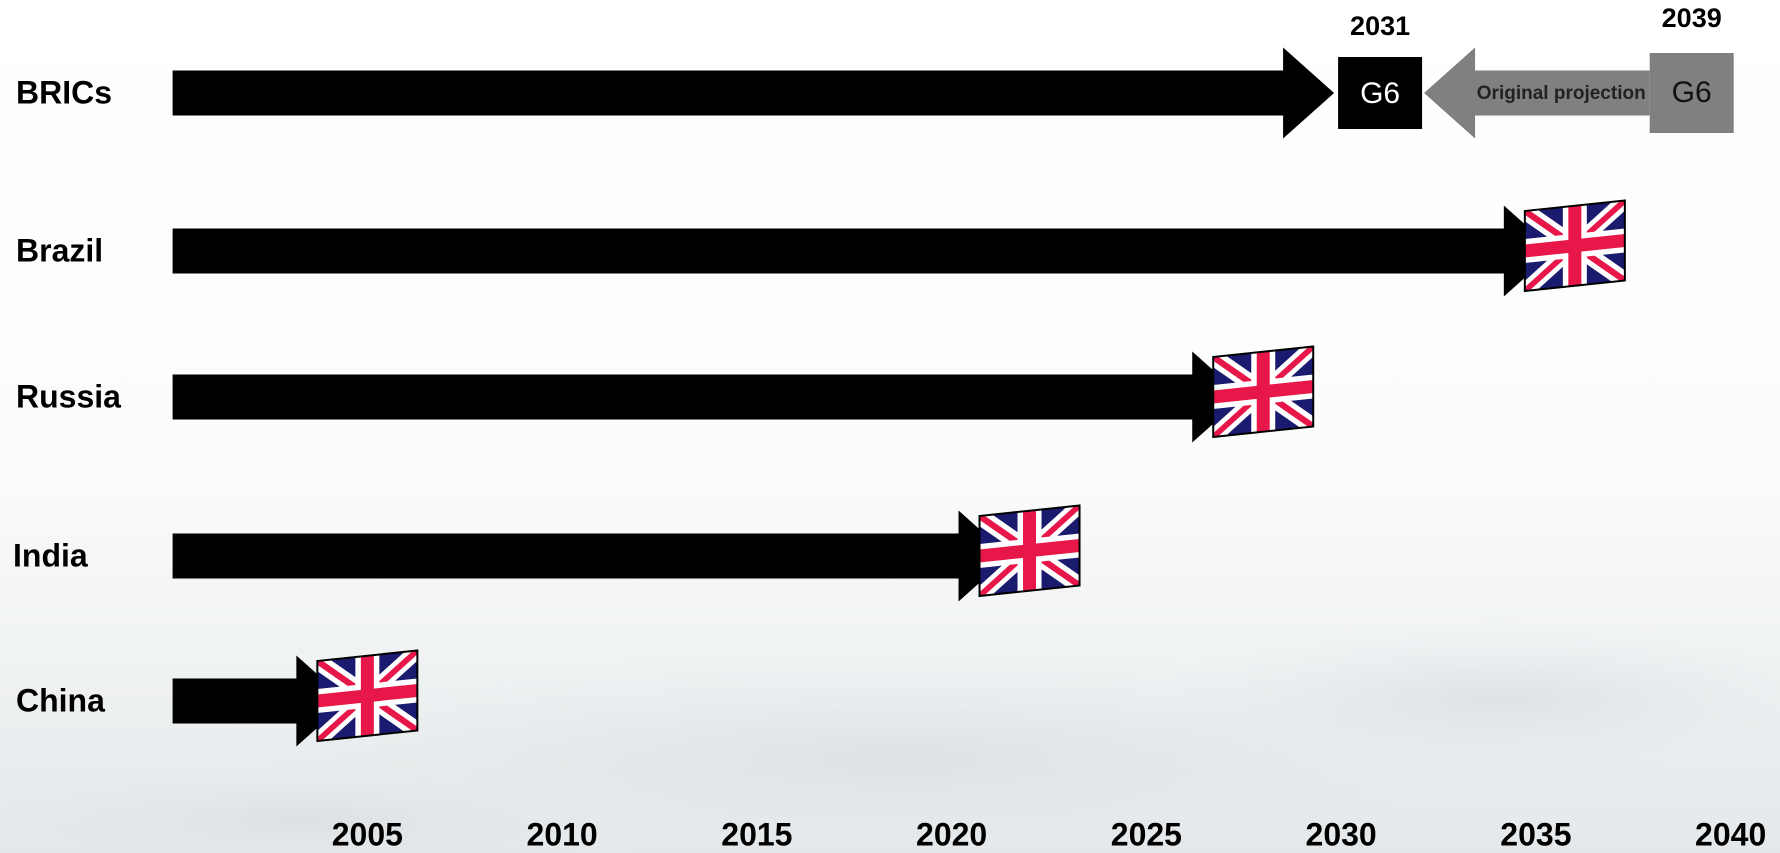 The width and height of the screenshot is (1780, 853). Describe the element at coordinates (1692, 18) in the screenshot. I see `year-label: 2039` at that location.